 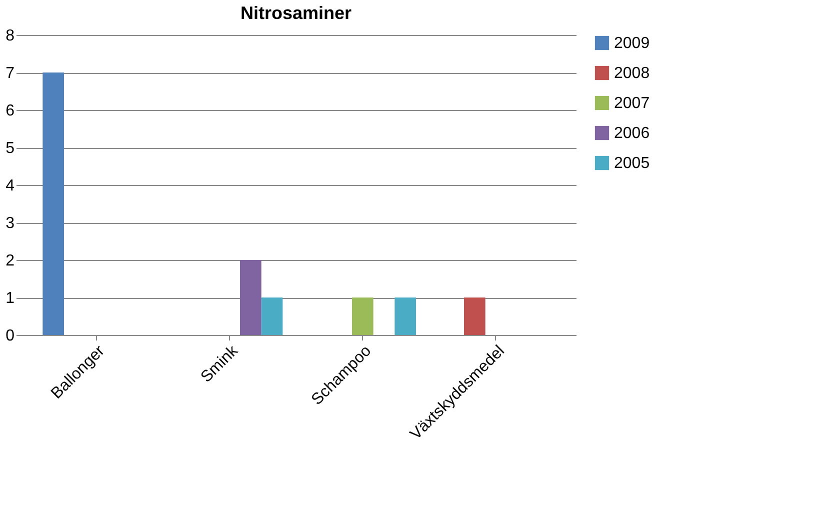 What do you see at coordinates (10, 336) in the screenshot?
I see `y-tick-label: 0` at bounding box center [10, 336].